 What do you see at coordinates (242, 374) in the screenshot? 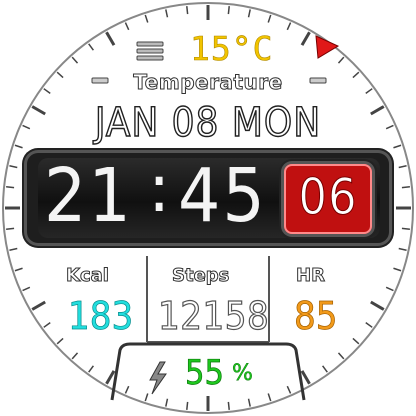
I see `battery-unit: %` at bounding box center [242, 374].